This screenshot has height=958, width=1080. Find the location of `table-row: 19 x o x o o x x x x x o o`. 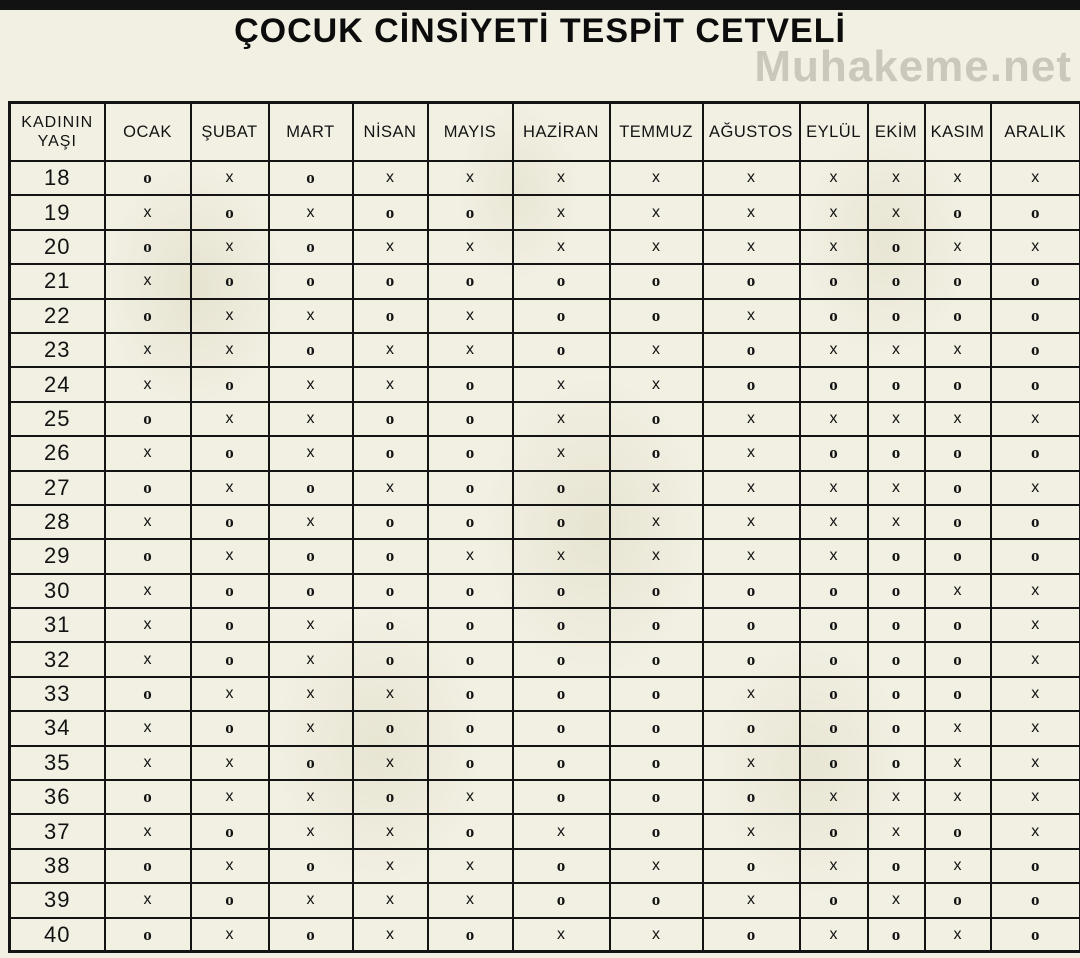

table-row: 19 x o x o o x x x x x o o is located at coordinates (544, 212).